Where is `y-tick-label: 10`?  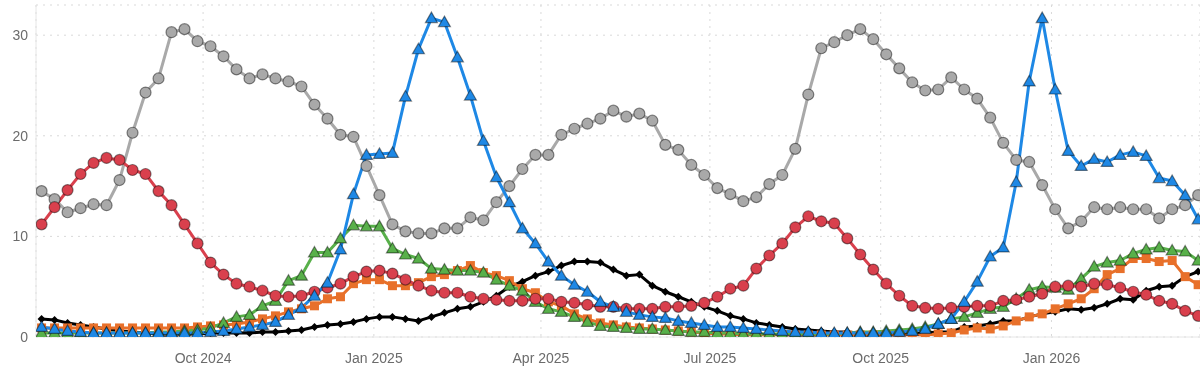 y-tick-label: 10 is located at coordinates (20, 236).